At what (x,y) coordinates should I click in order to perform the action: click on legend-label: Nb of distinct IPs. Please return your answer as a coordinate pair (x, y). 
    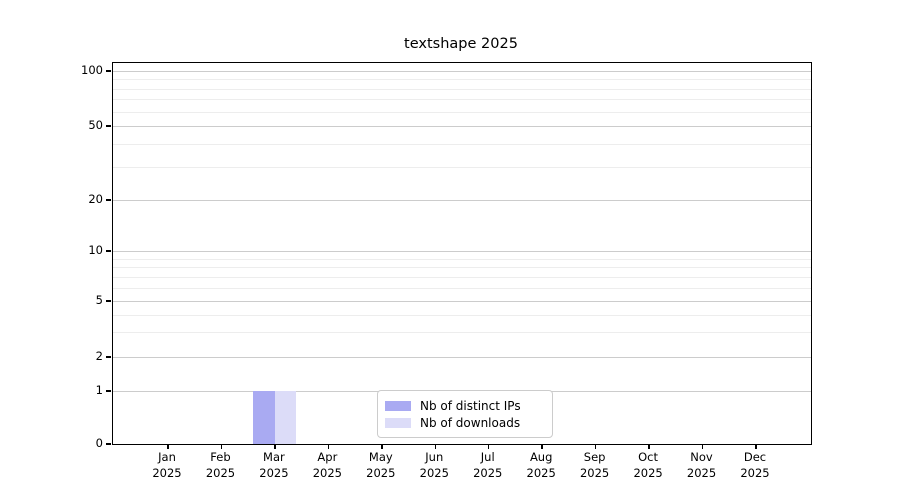
    Looking at the image, I should click on (470, 405).